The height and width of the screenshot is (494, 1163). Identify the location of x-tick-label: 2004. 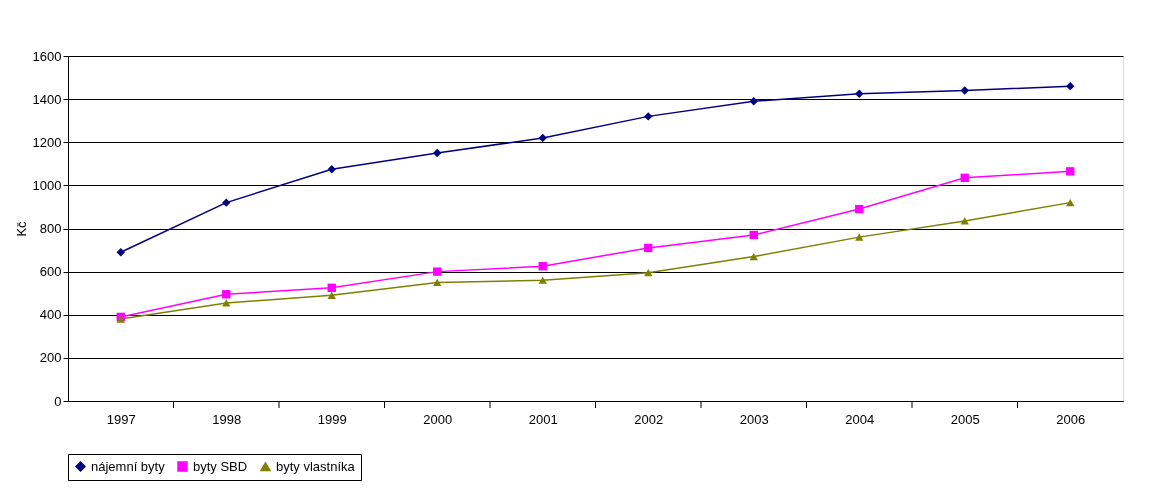
(860, 419).